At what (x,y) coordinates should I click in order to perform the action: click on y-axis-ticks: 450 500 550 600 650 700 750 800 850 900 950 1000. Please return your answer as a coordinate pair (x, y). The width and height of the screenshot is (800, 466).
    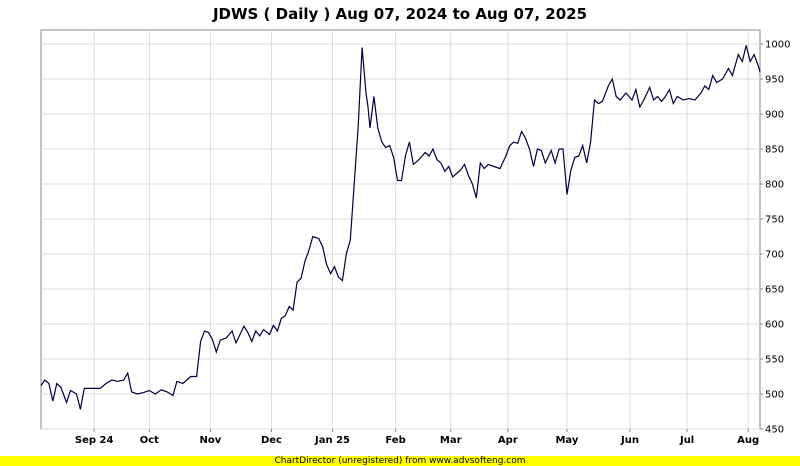
    Looking at the image, I should click on (775, 238).